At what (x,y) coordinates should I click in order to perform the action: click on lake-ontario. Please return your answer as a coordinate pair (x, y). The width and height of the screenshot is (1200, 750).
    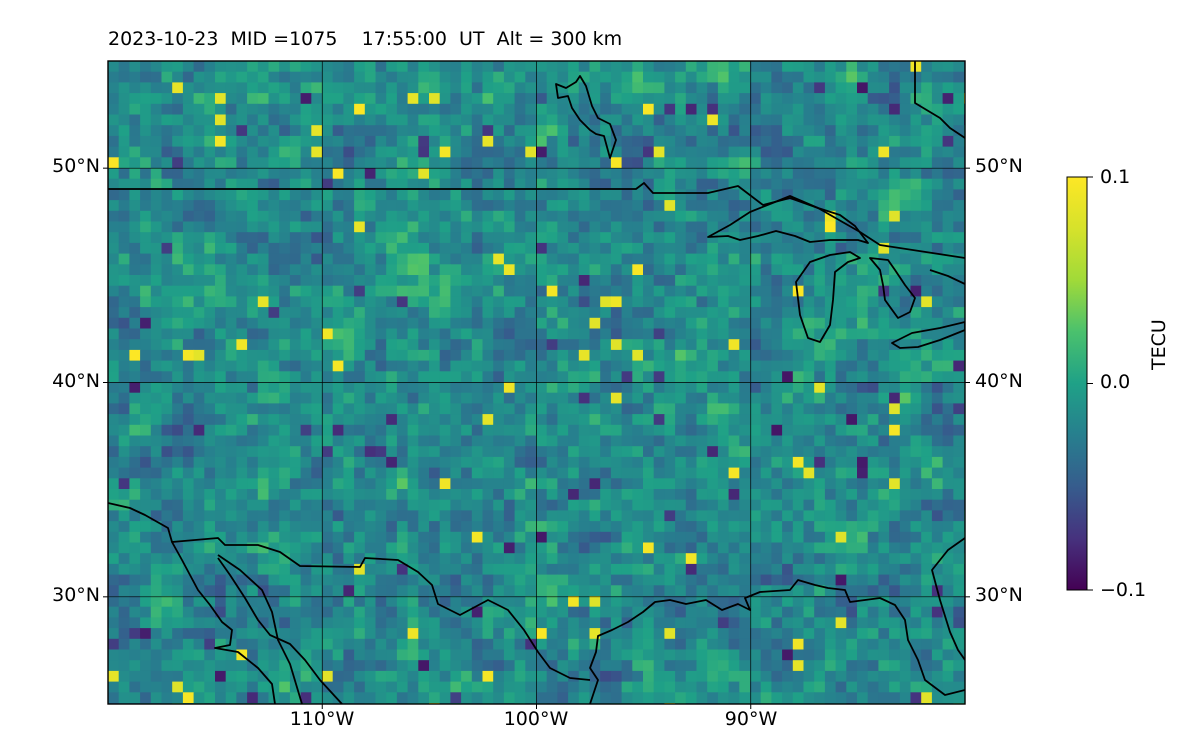
    Looking at the image, I should click on (947, 277).